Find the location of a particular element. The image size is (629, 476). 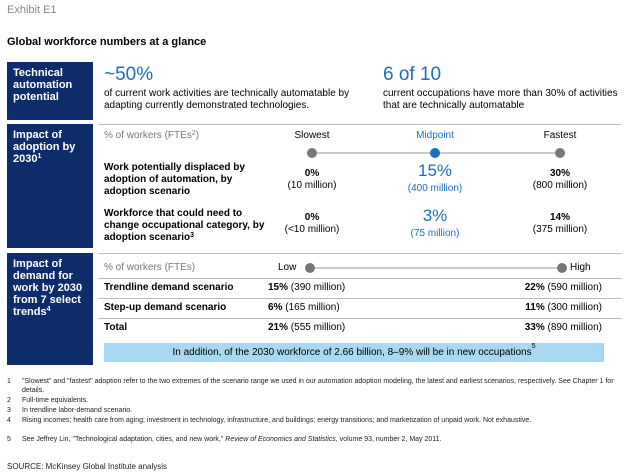

row-total-high: 33% (890 million) is located at coordinates (541, 328).